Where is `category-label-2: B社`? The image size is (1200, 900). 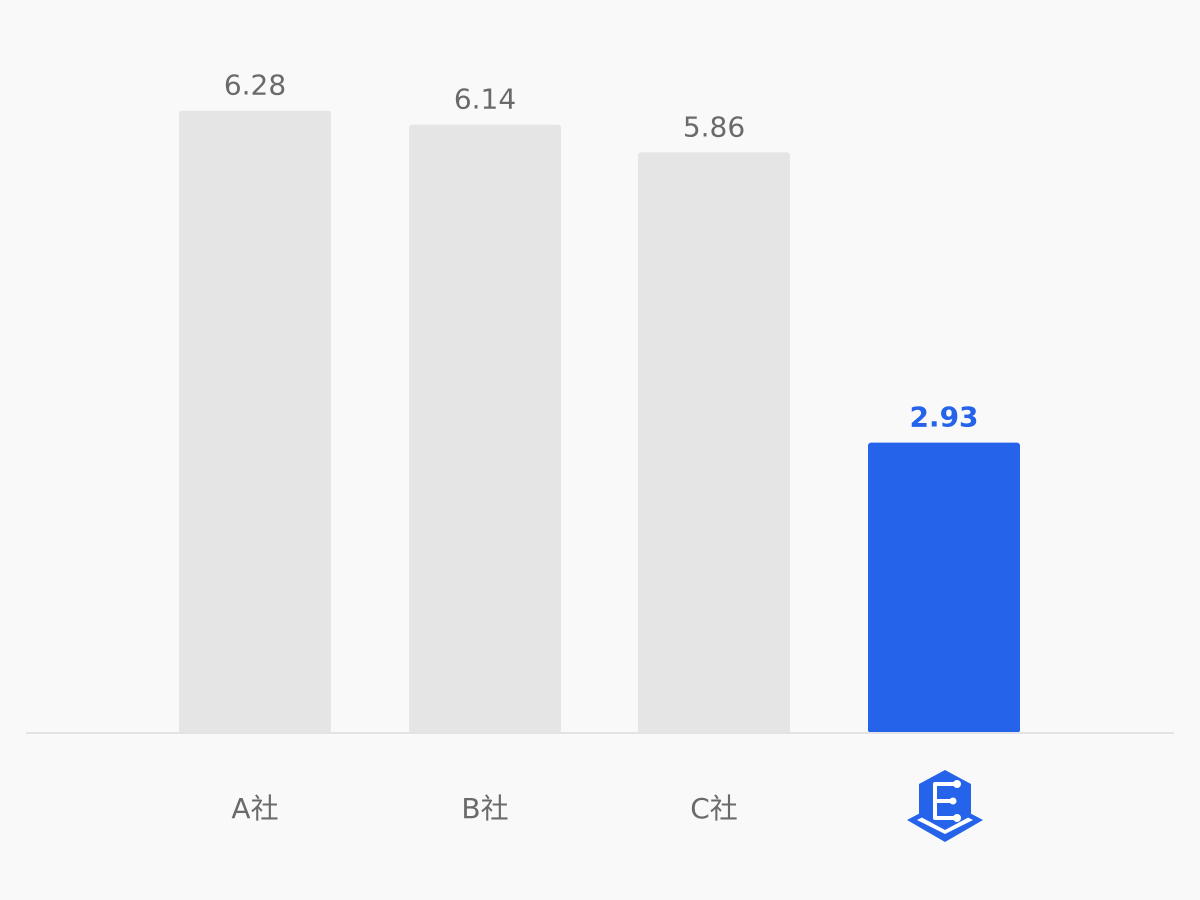 category-label-2: B社 is located at coordinates (484, 808).